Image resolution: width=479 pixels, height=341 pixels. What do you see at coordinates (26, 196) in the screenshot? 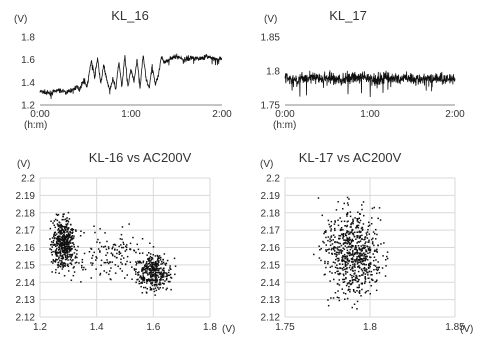
I see `y-tick-label: 2.19` at bounding box center [26, 196].